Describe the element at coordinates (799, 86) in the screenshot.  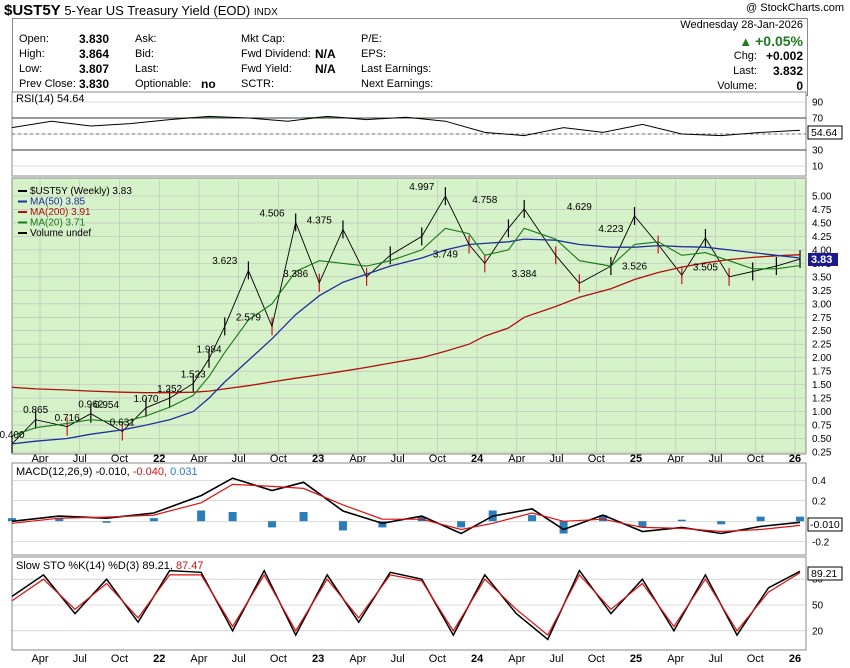
I see `volume-value: 0` at that location.